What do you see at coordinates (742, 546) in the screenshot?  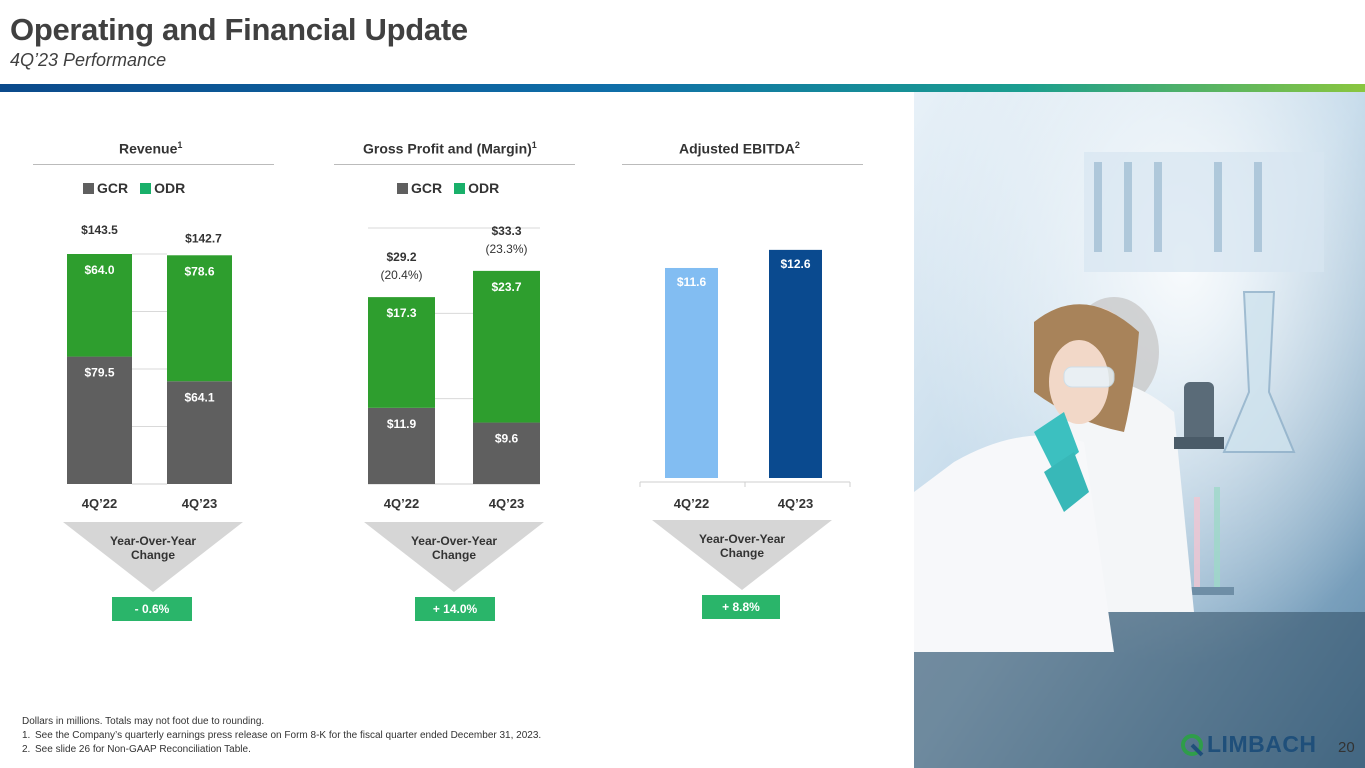 I see `ebitda-yoy-label: Year-Over-Year Change` at bounding box center [742, 546].